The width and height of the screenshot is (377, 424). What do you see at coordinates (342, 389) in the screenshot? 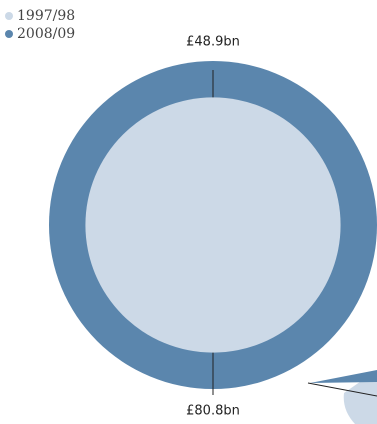
I see `partial-line` at bounding box center [342, 389].